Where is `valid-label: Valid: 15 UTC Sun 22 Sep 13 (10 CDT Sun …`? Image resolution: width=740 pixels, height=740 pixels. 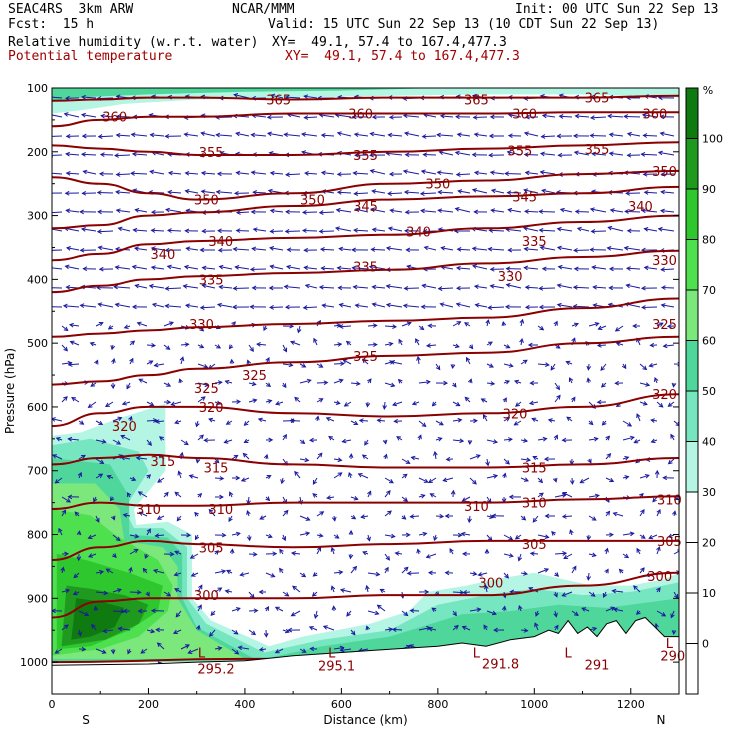 valid-label: Valid: 15 UTC Sun 22 Sep 13 (10 CDT Sun … is located at coordinates (464, 24).